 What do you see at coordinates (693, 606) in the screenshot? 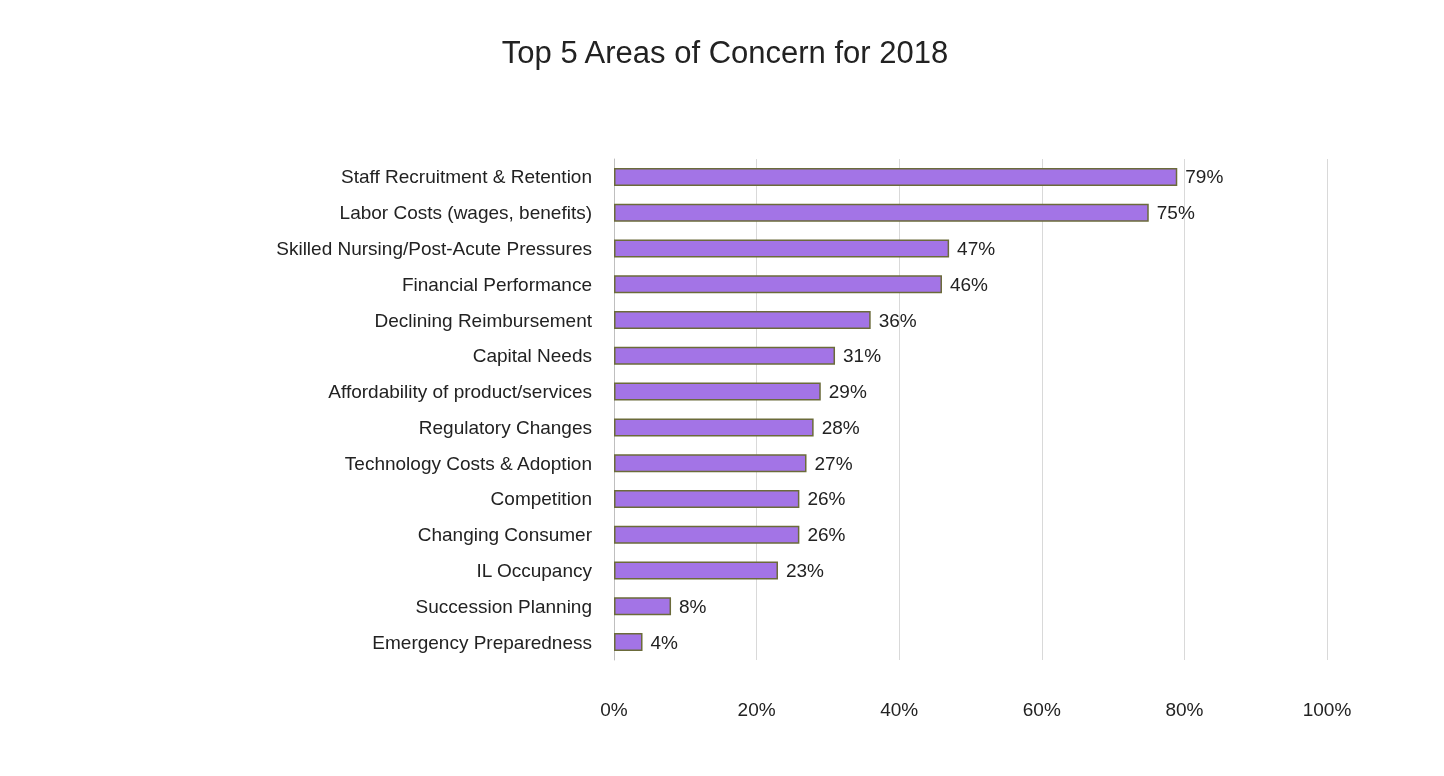
I see `data-label: 8%` at bounding box center [693, 606].